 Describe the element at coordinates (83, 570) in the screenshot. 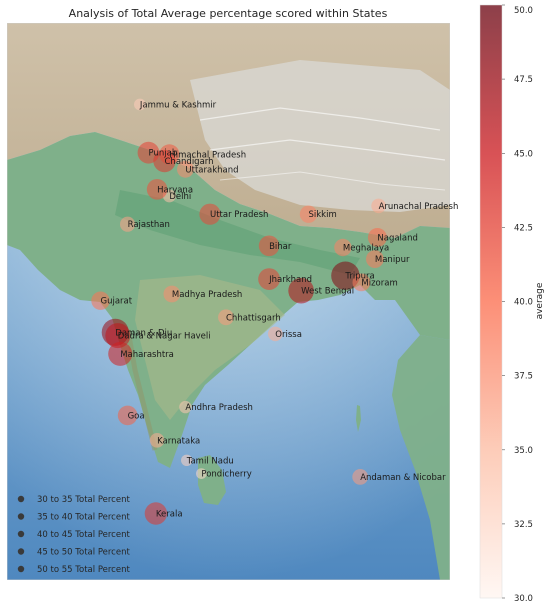

I see `legend-label: 50 to 55 Total Percent` at that location.